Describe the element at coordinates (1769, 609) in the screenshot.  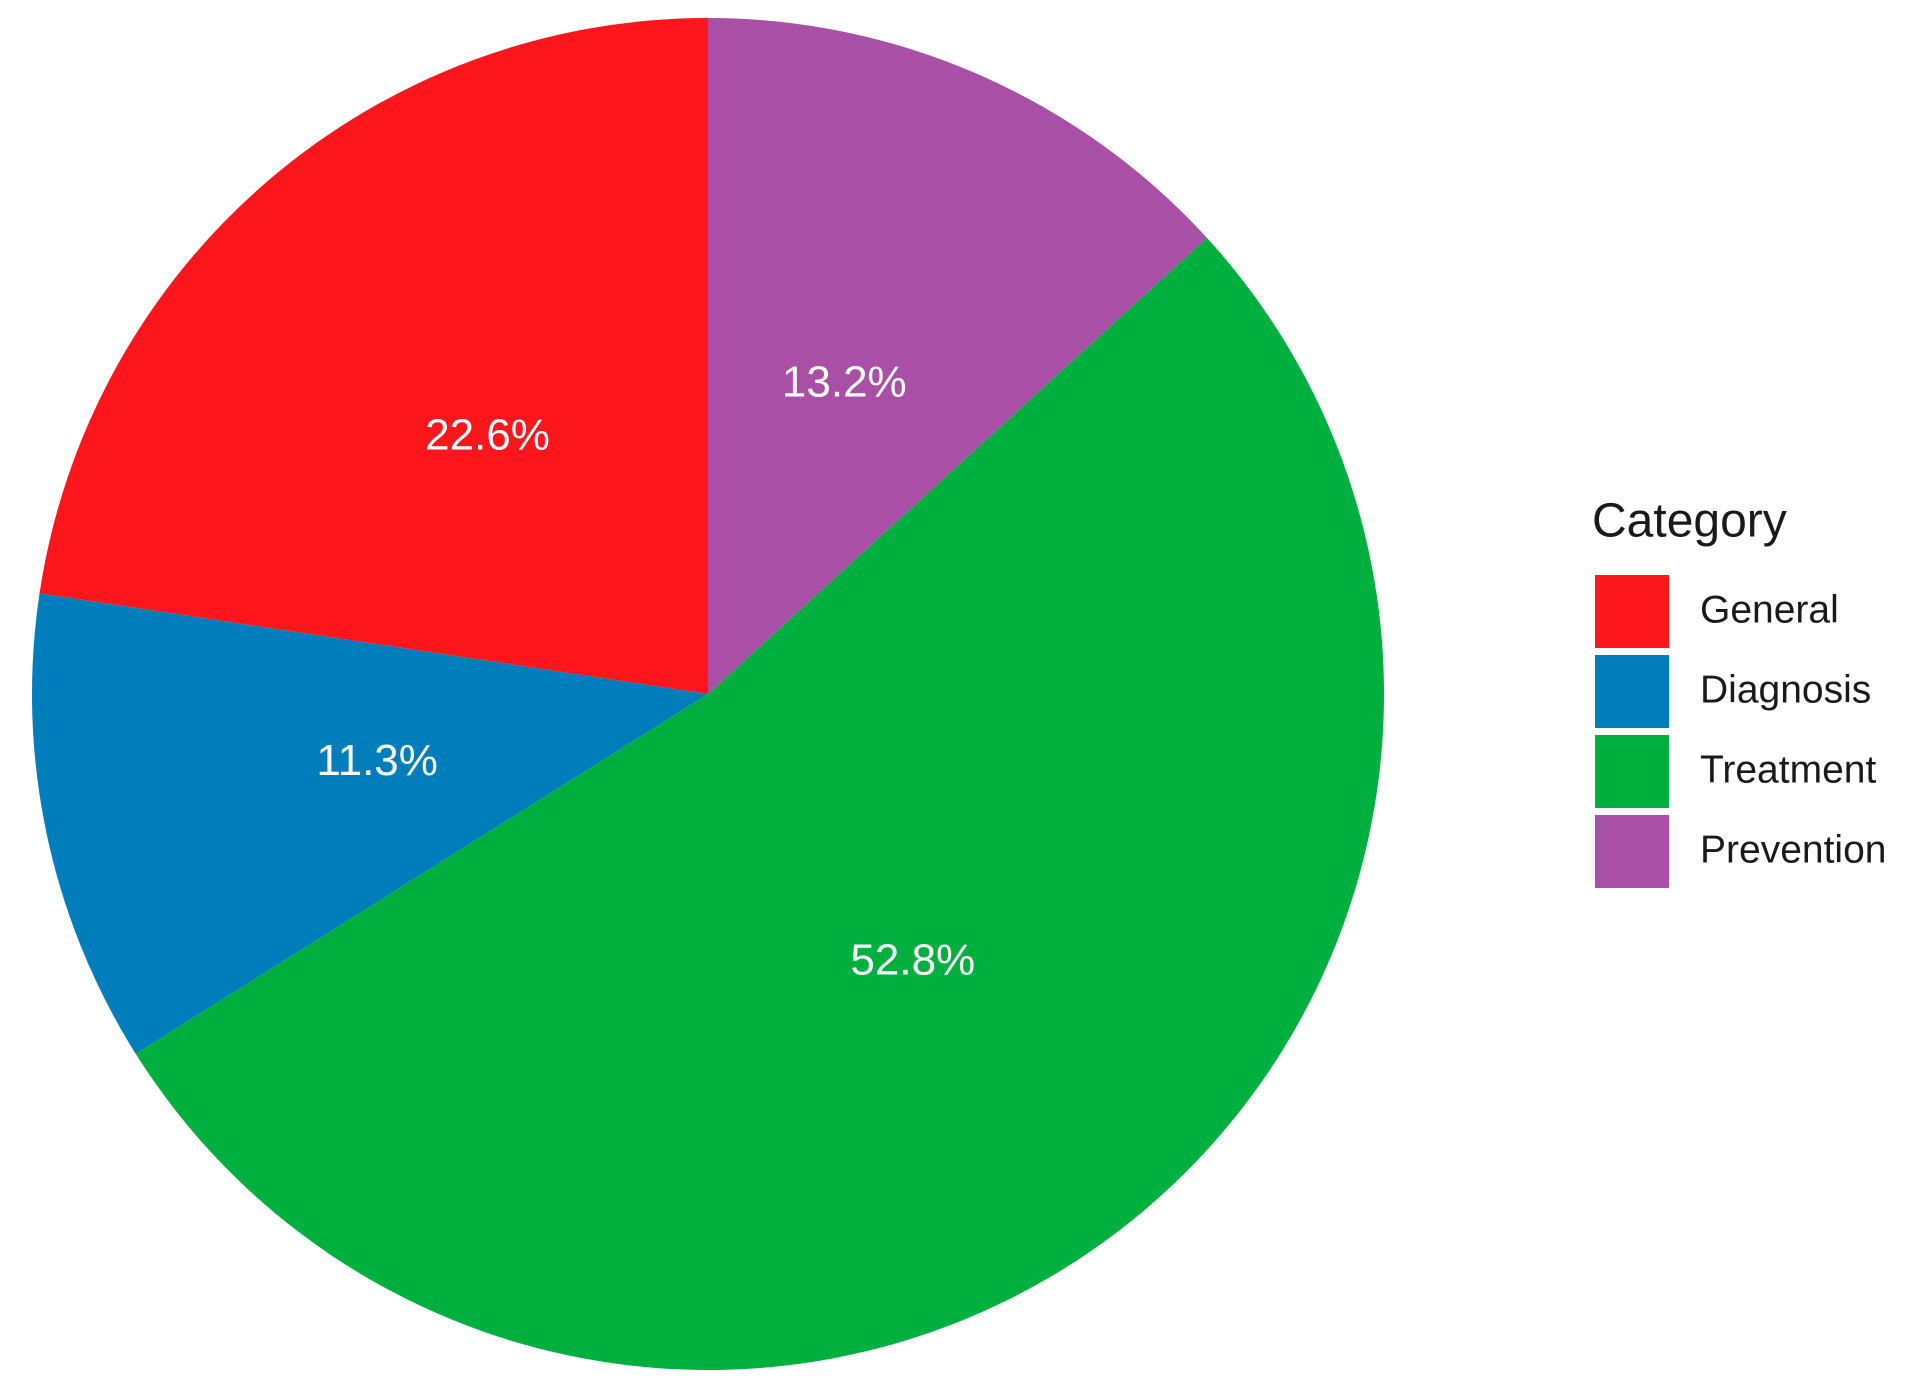
I see `legend-label: General` at that location.